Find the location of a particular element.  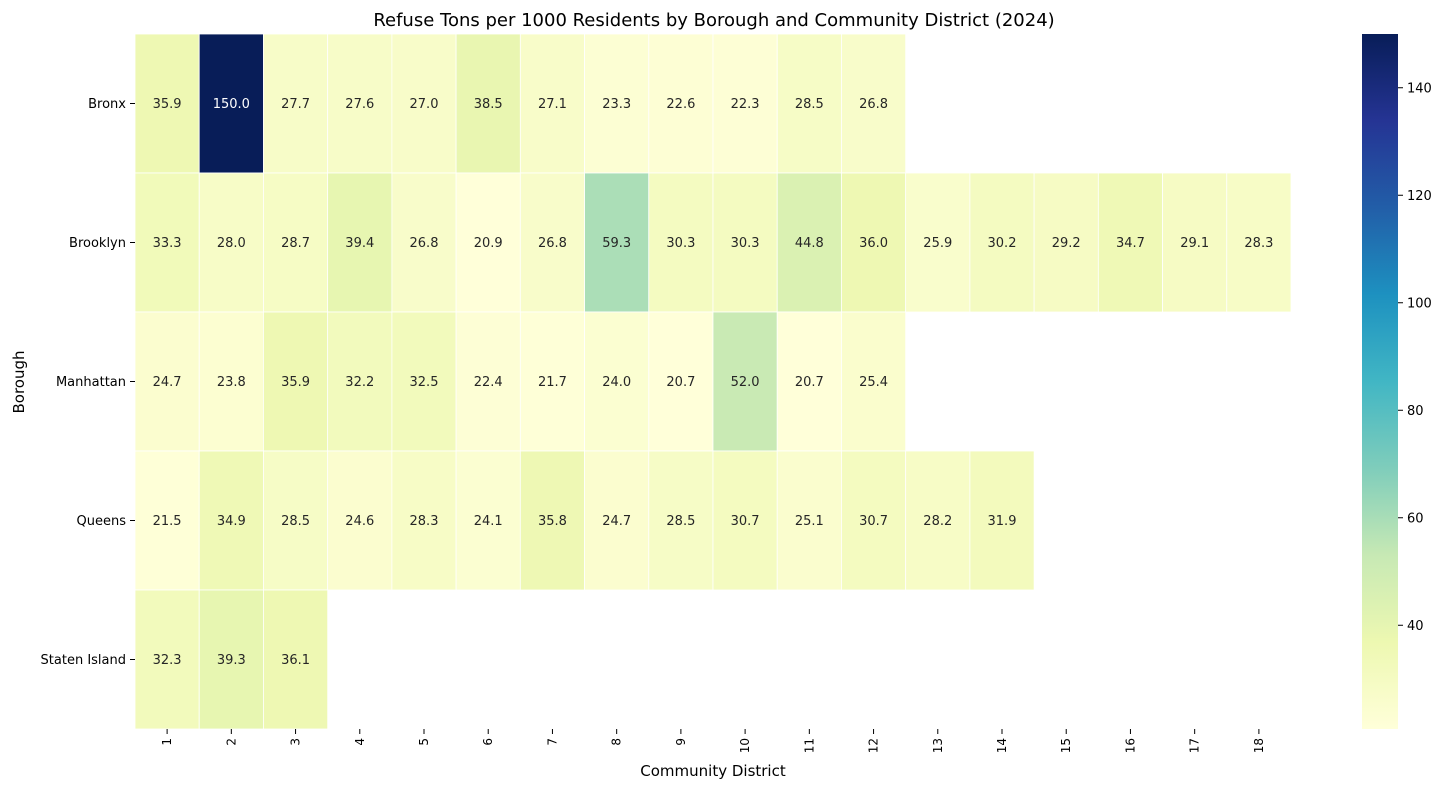

cell-value-label: 150.0 is located at coordinates (231, 104).